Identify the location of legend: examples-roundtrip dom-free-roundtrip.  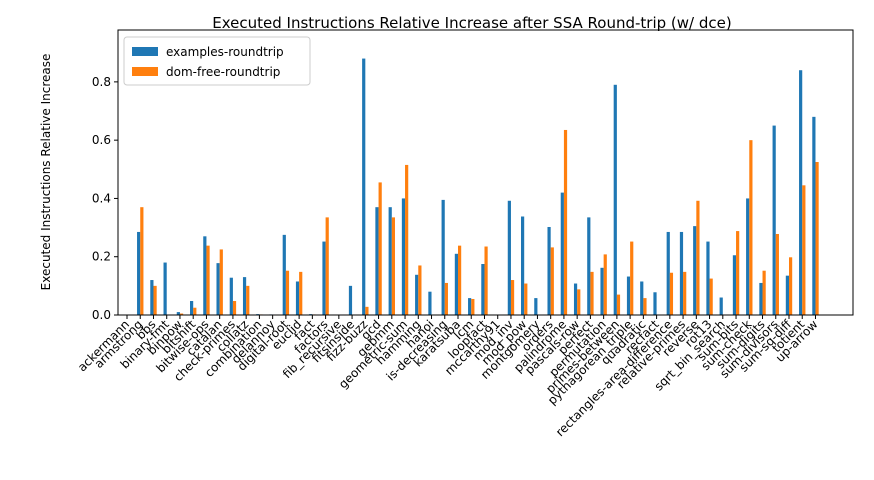
(217, 61).